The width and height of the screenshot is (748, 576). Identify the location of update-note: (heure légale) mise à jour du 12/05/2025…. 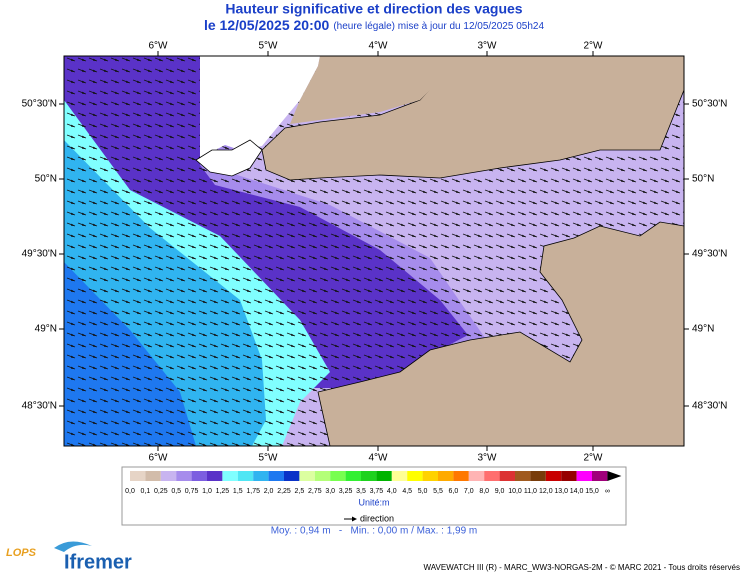
(438, 26).